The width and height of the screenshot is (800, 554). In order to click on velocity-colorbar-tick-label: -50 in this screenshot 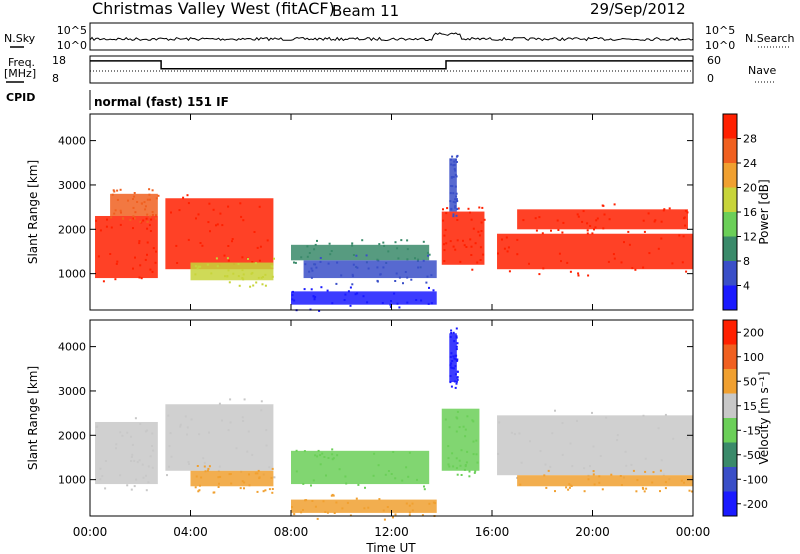, I will do `click(752, 455)`.